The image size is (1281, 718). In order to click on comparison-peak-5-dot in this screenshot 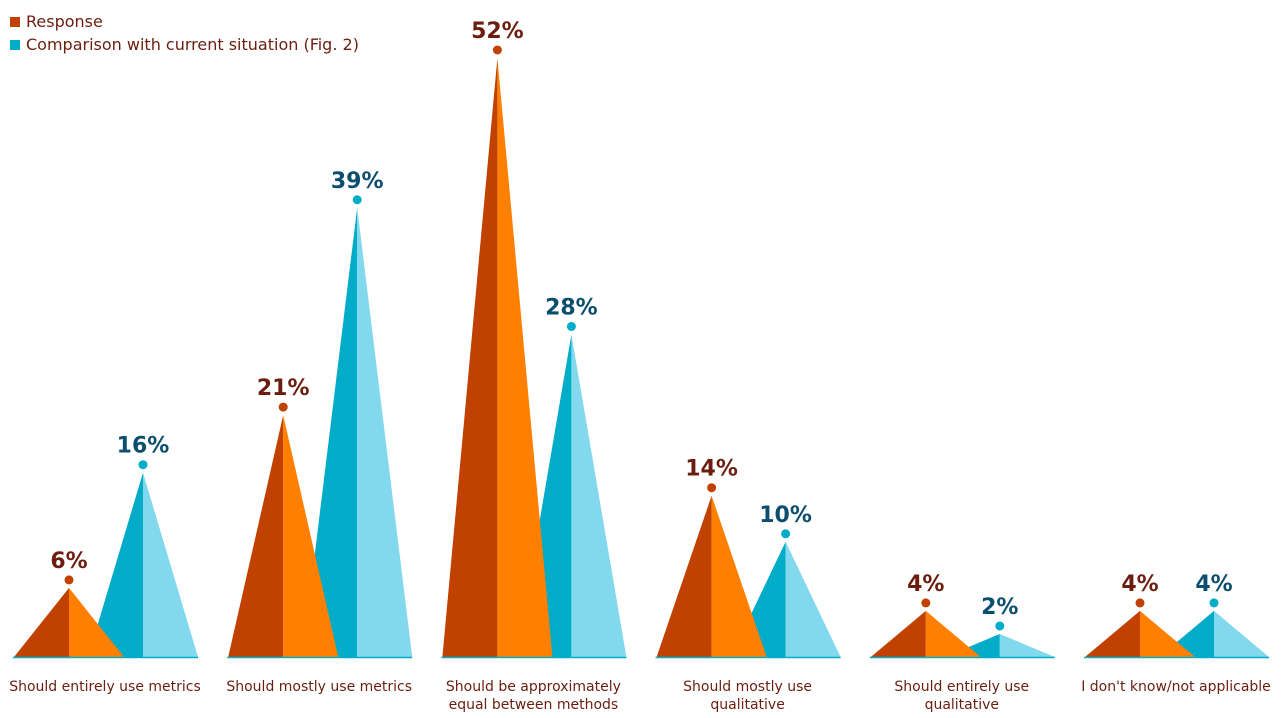, I will do `click(1214, 603)`.